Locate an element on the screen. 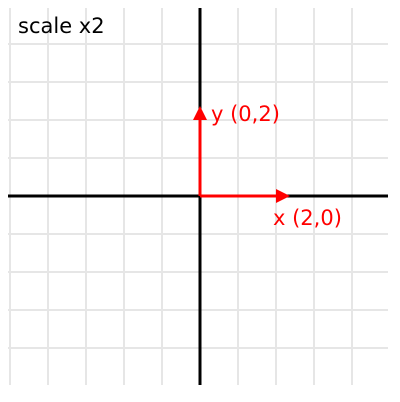  x-vector-label: x (2,0) is located at coordinates (307, 218).